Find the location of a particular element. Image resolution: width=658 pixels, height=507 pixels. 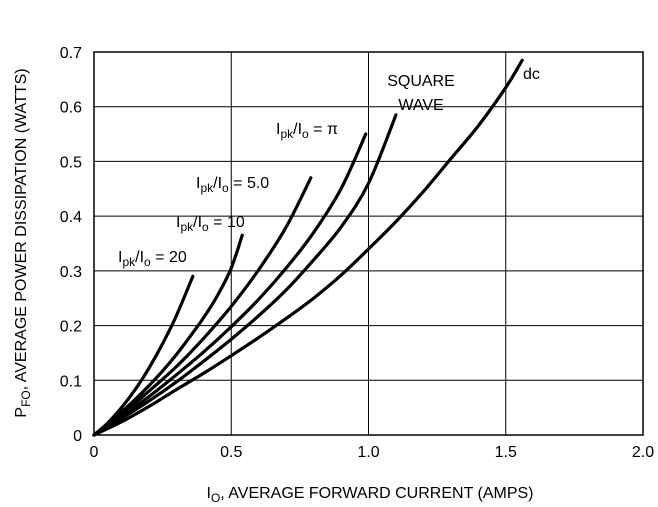

y-tick-label: 0.1 is located at coordinates (71, 381).